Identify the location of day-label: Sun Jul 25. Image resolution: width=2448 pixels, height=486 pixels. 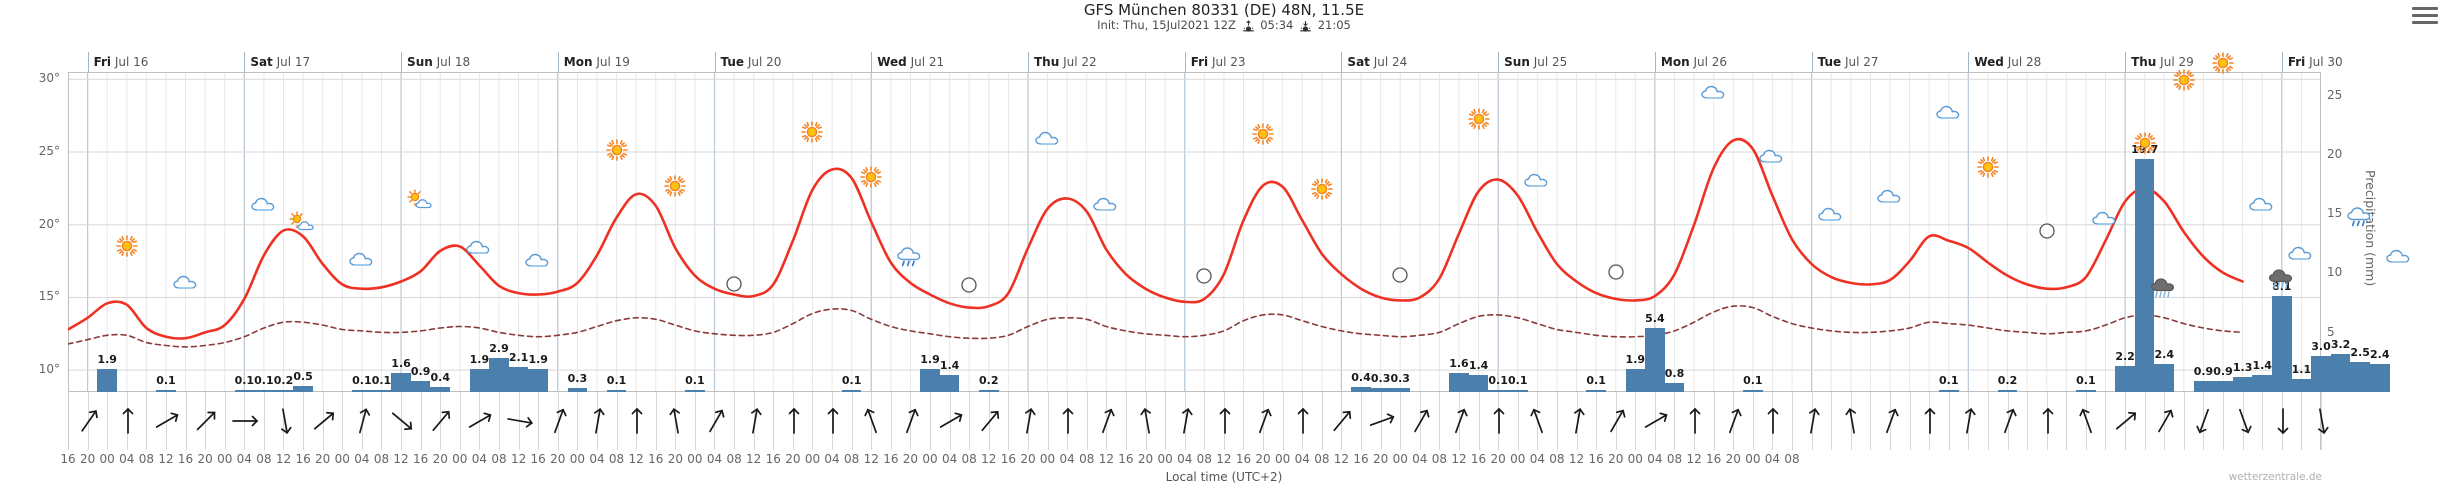
(1536, 62).